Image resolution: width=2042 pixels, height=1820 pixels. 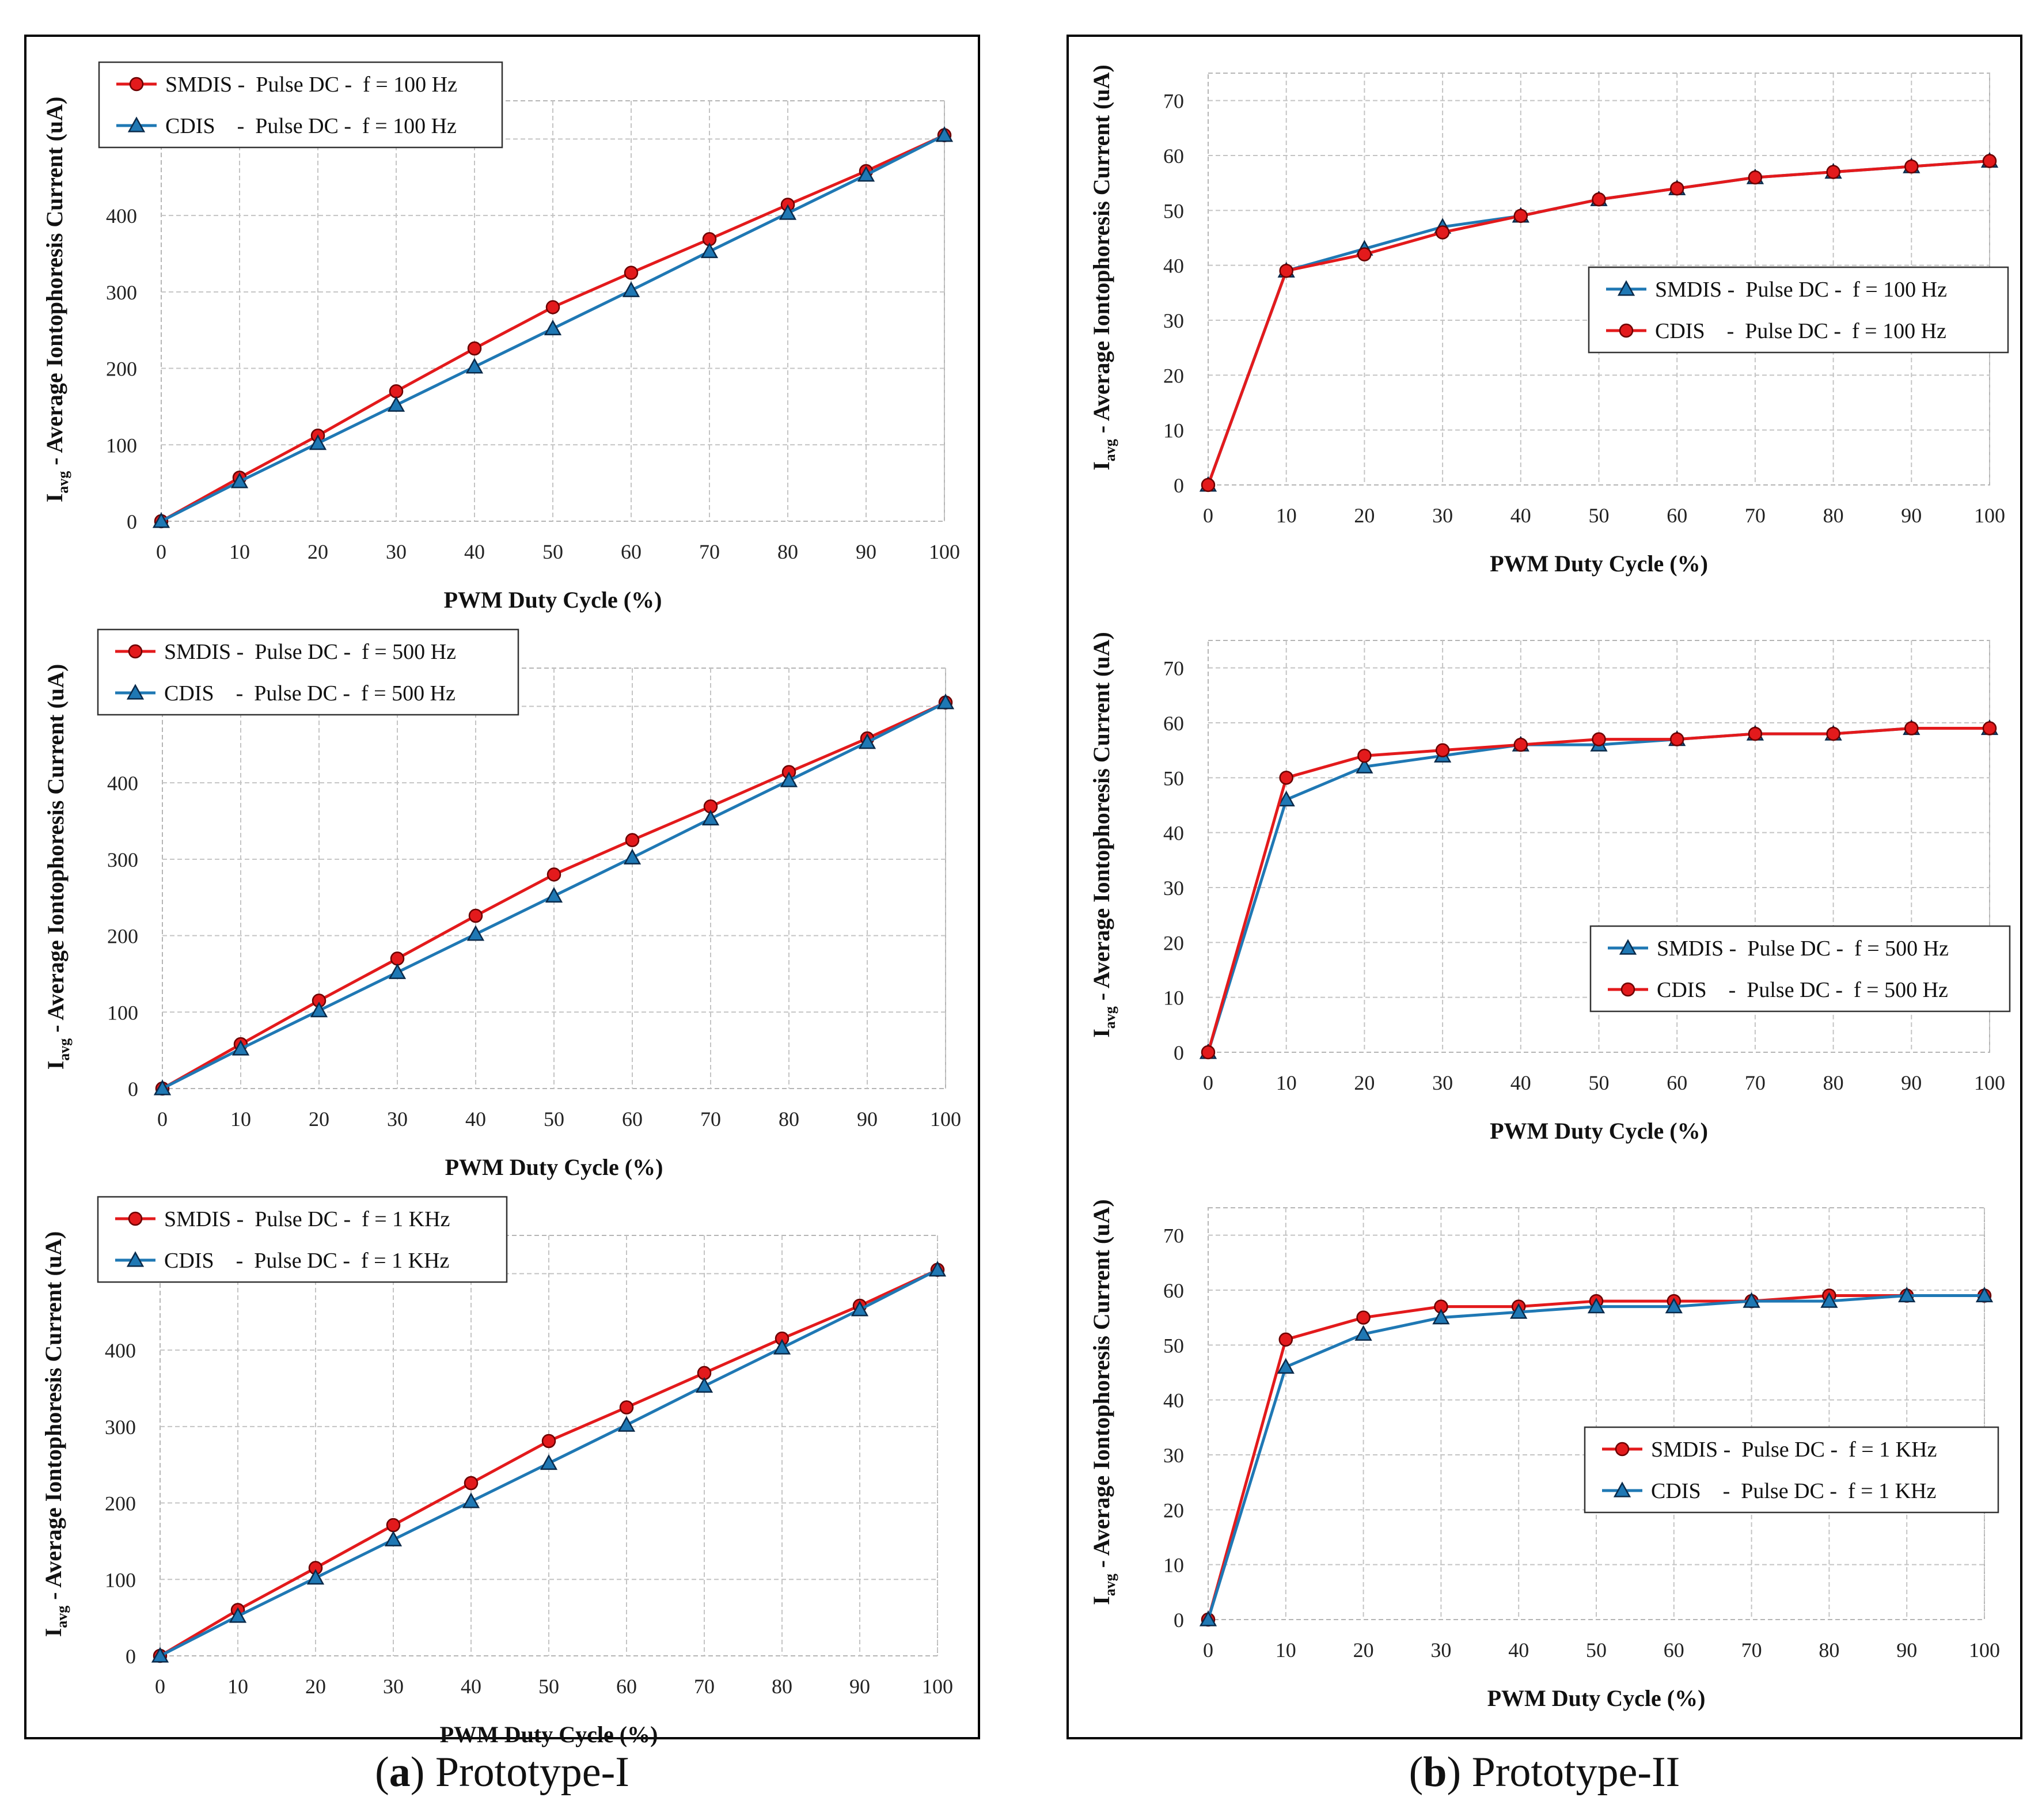 What do you see at coordinates (120, 1503) in the screenshot?
I see `y-tick-label: 200` at bounding box center [120, 1503].